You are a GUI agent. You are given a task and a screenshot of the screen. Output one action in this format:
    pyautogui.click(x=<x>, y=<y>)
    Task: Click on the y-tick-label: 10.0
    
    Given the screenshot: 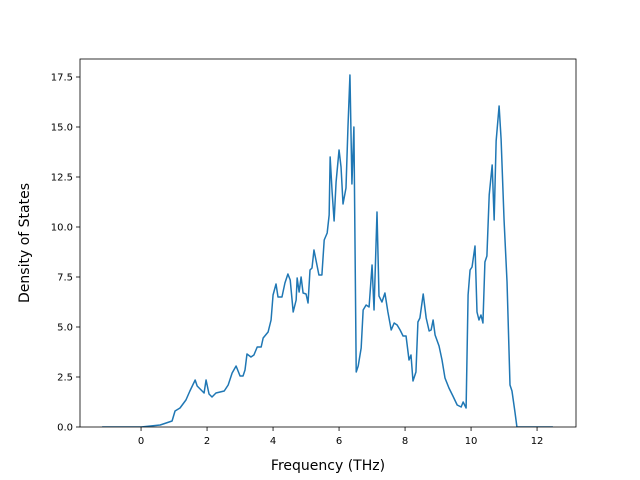 What is the action you would take?
    pyautogui.click(x=62, y=228)
    